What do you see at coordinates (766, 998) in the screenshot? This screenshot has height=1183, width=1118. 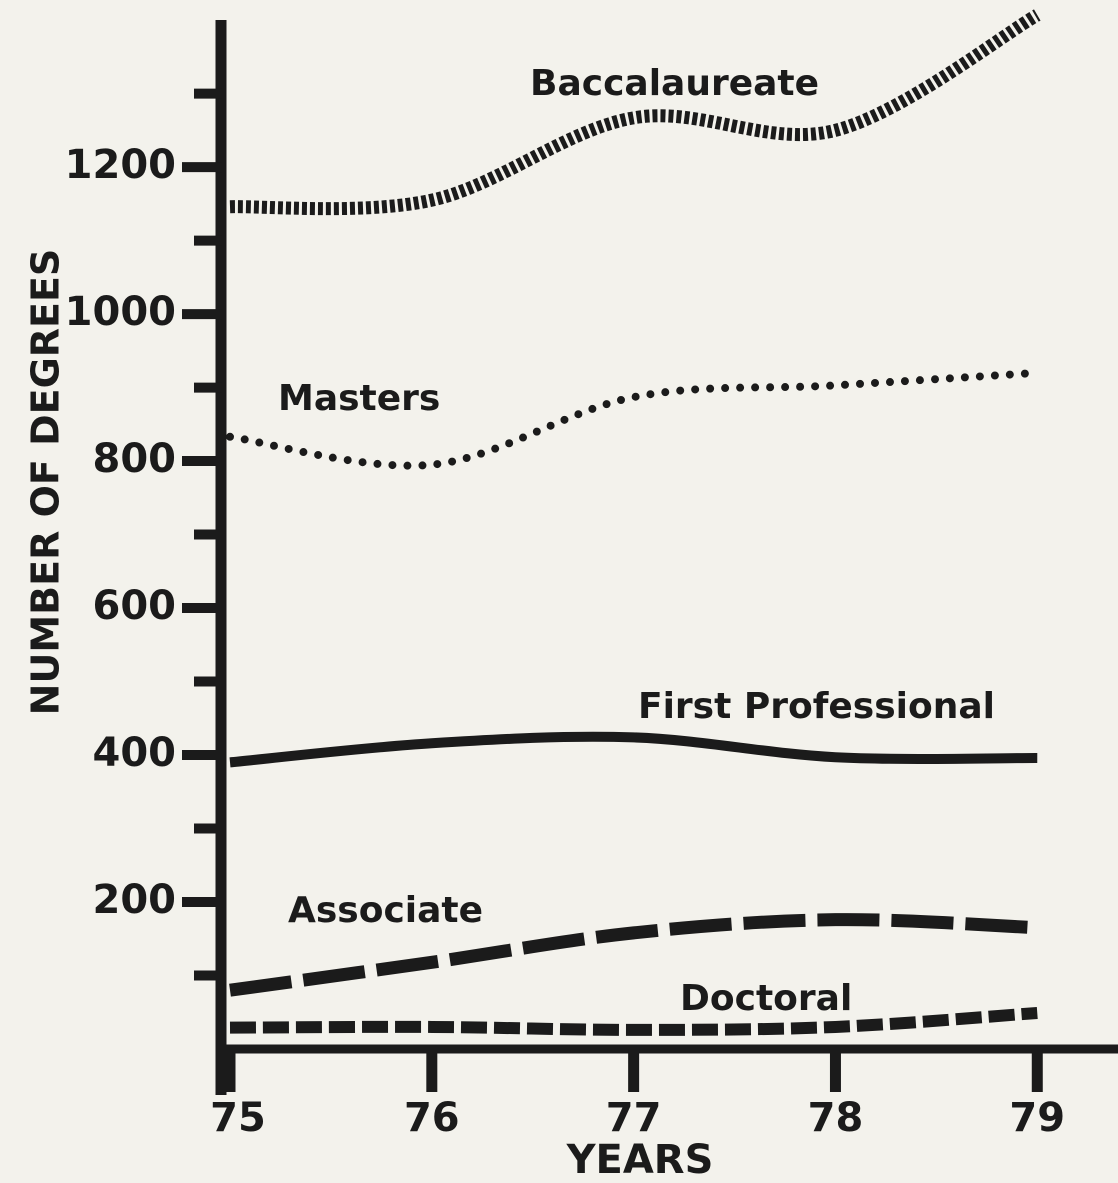 I see `series-label: Doctoral` at bounding box center [766, 998].